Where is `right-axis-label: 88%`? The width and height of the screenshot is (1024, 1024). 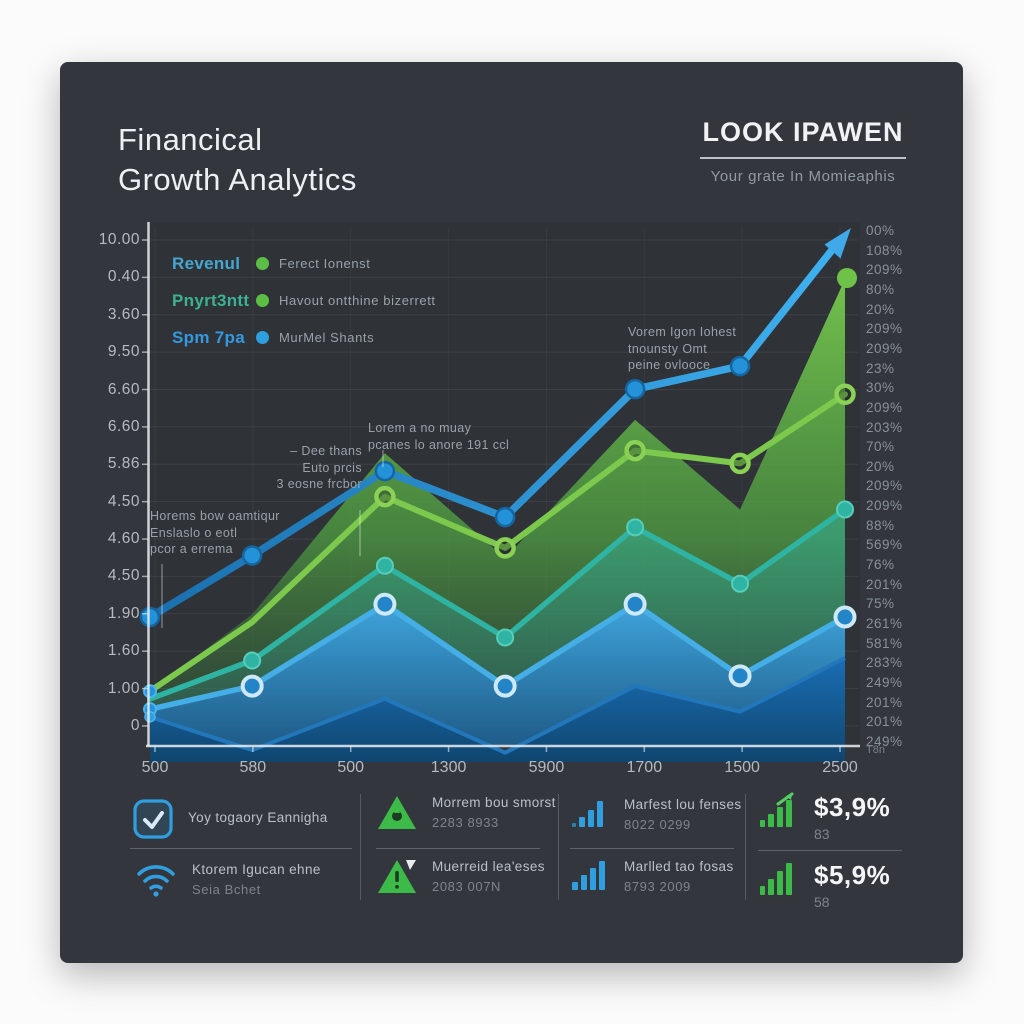
right-axis-label: 88% is located at coordinates (880, 525).